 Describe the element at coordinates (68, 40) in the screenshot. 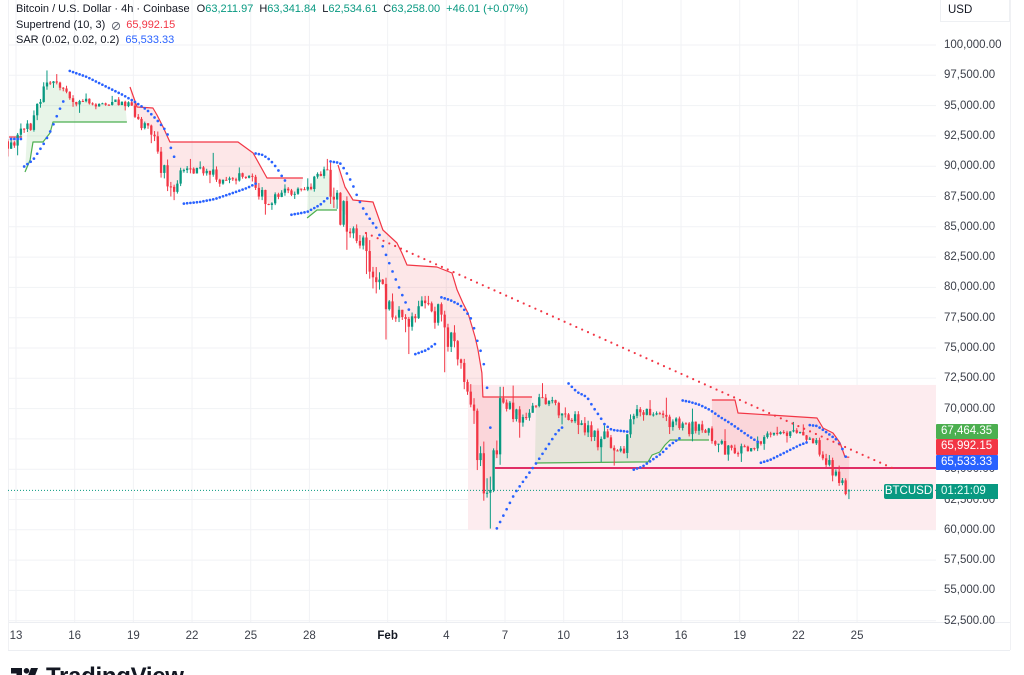

I see `sar-name: SAR (0.02, 0.02, 0.2)` at that location.